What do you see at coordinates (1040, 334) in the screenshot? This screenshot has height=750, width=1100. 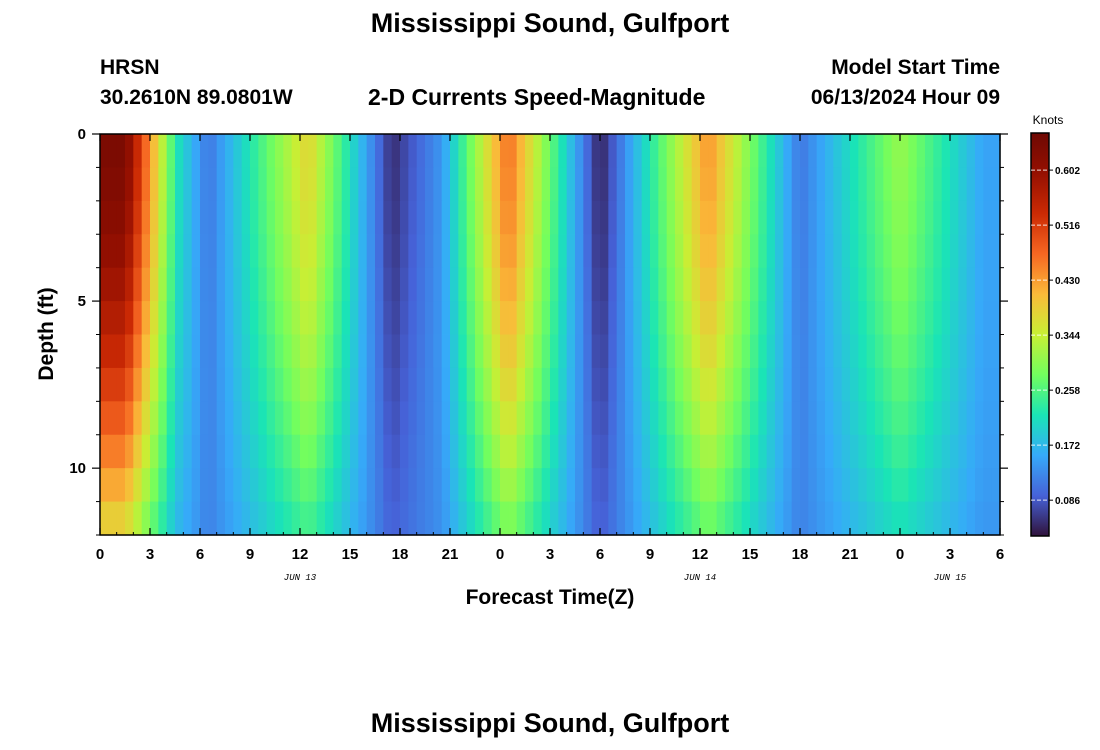 I see `colorbar-gradient` at bounding box center [1040, 334].